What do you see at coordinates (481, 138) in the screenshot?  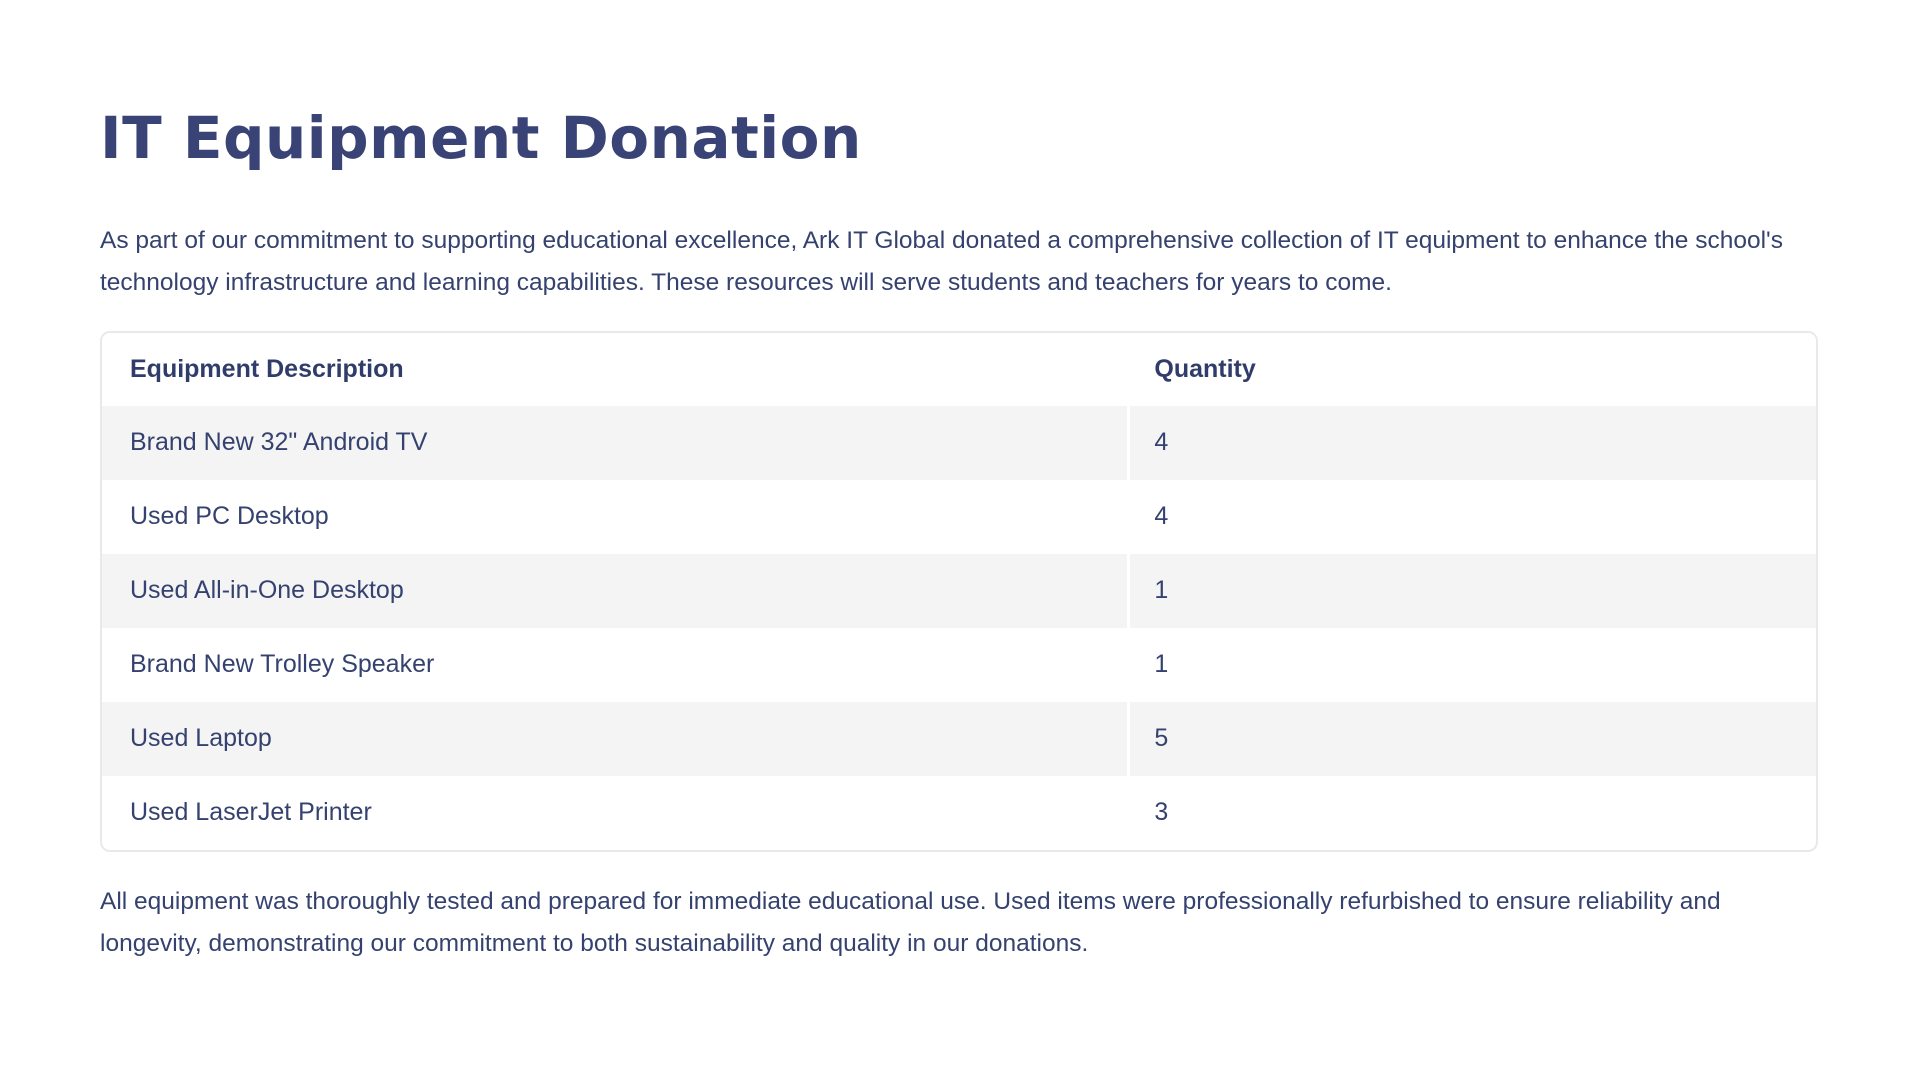 I see `page-title: IT Equipment Donation` at bounding box center [481, 138].